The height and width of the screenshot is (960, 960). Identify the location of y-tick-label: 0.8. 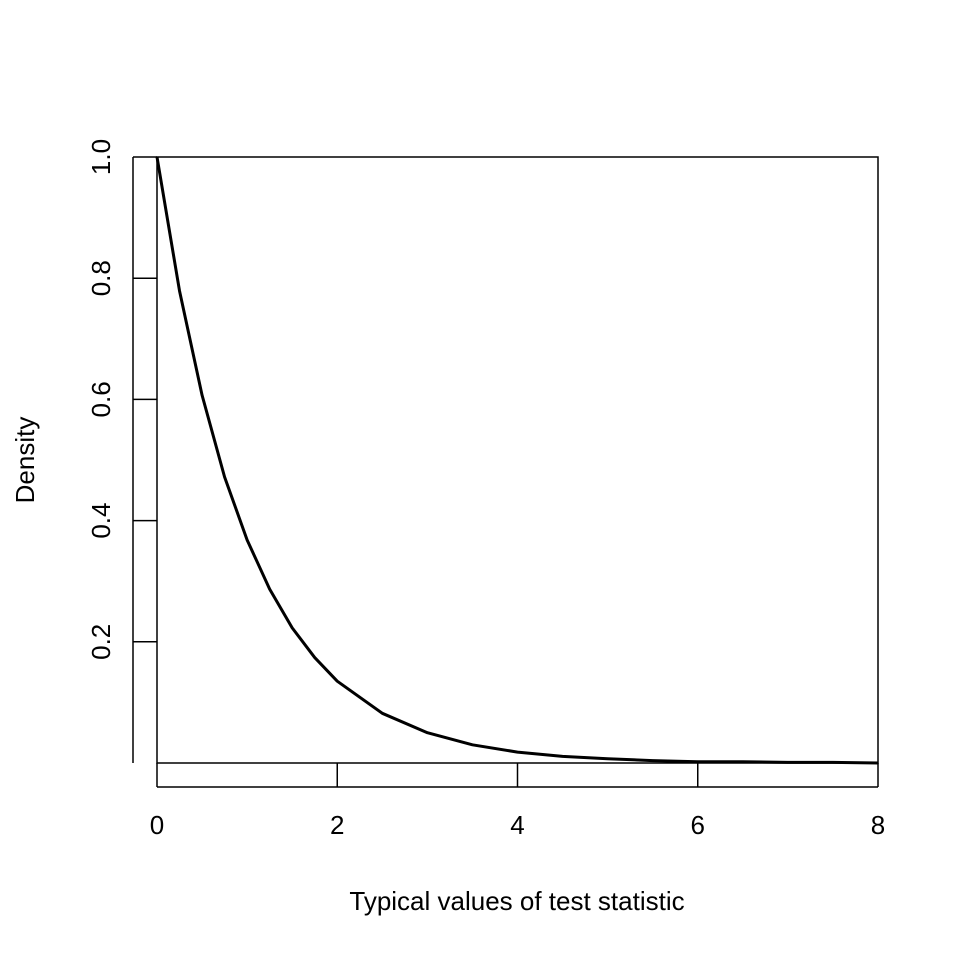
(101, 278).